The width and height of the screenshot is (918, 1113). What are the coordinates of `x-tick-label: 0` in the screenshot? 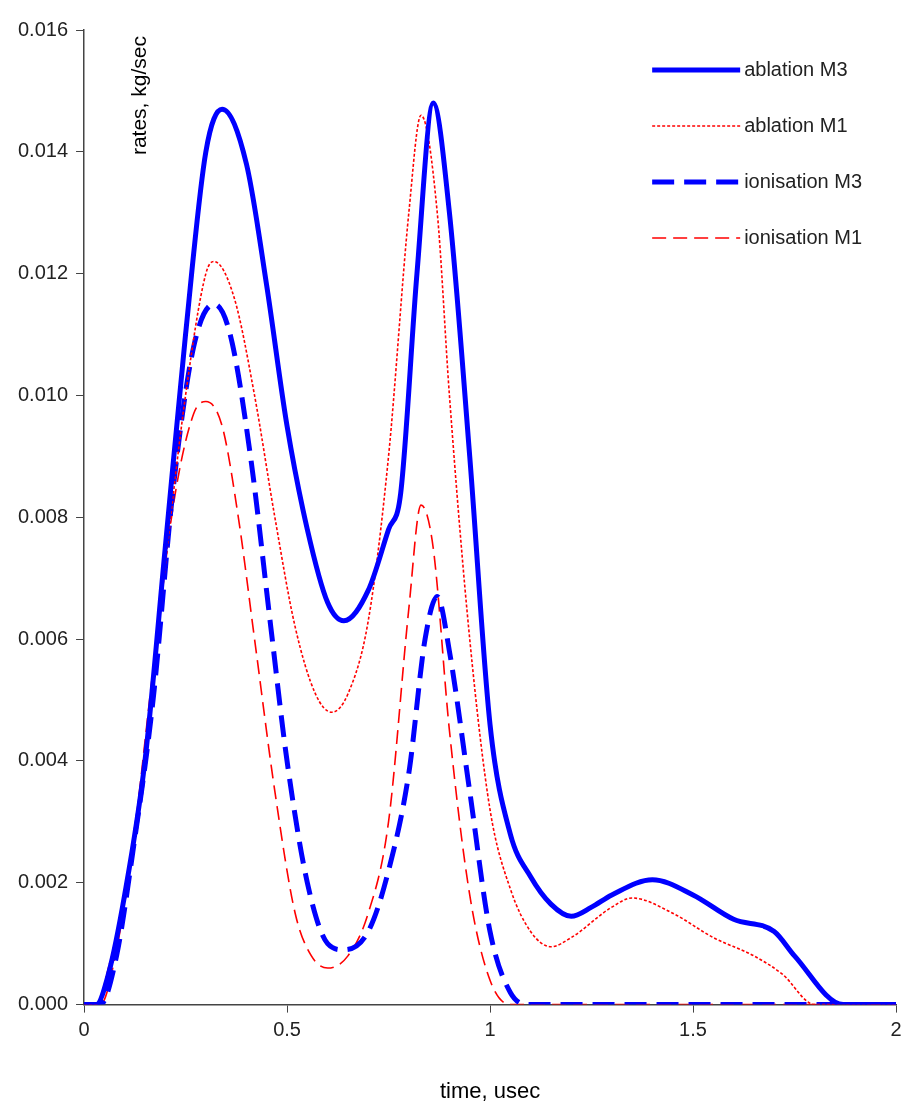 It's located at (84, 1029).